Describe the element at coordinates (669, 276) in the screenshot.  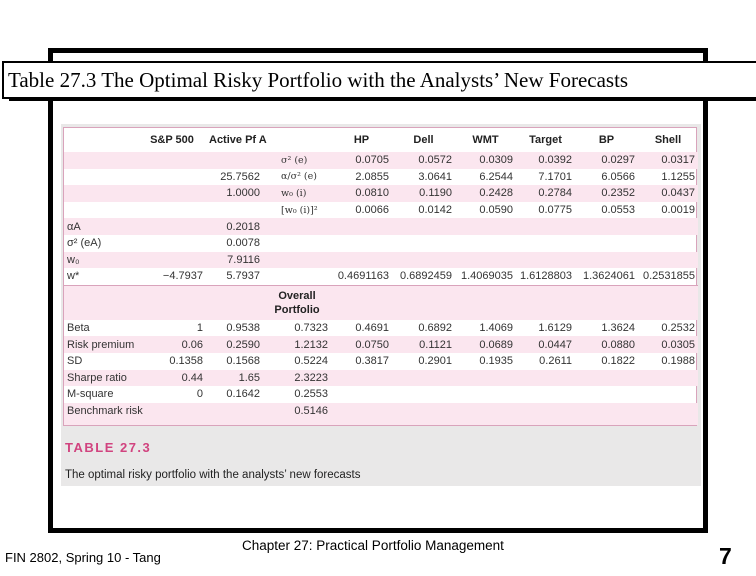
I see `table-cell: 0.2531855` at that location.